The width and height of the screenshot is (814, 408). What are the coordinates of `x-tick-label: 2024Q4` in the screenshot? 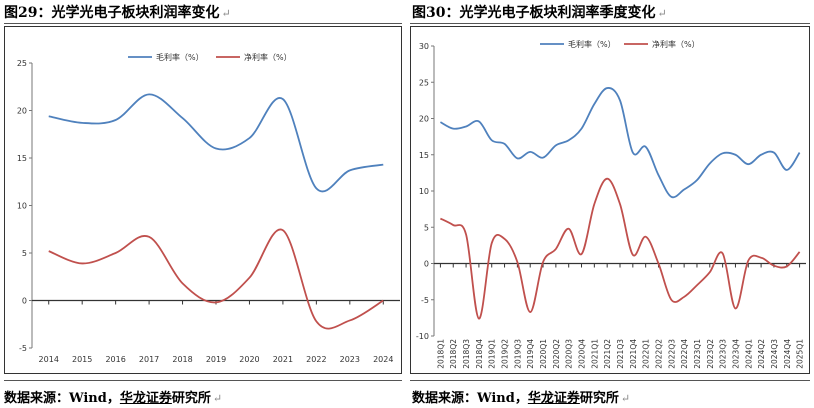 It's located at (787, 354).